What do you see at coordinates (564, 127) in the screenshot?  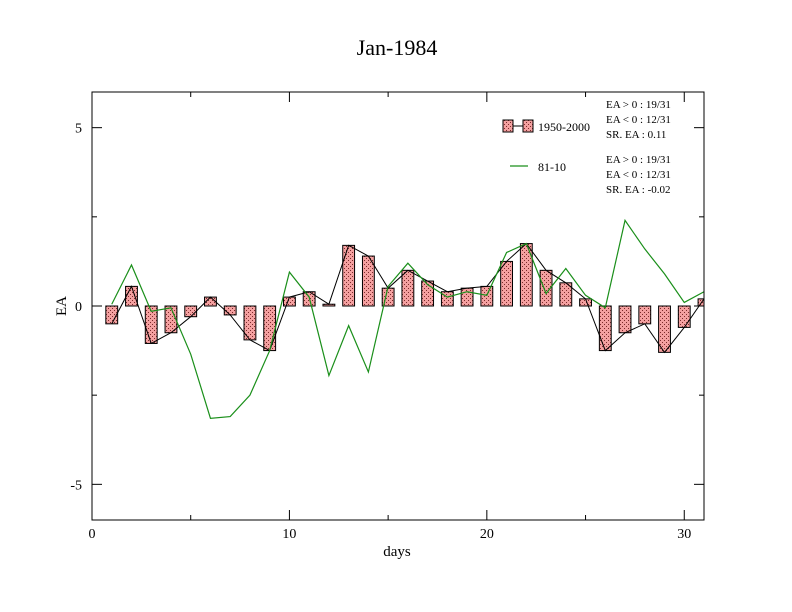 I see `legend-label-1950-2000: 1950-2000` at bounding box center [564, 127].